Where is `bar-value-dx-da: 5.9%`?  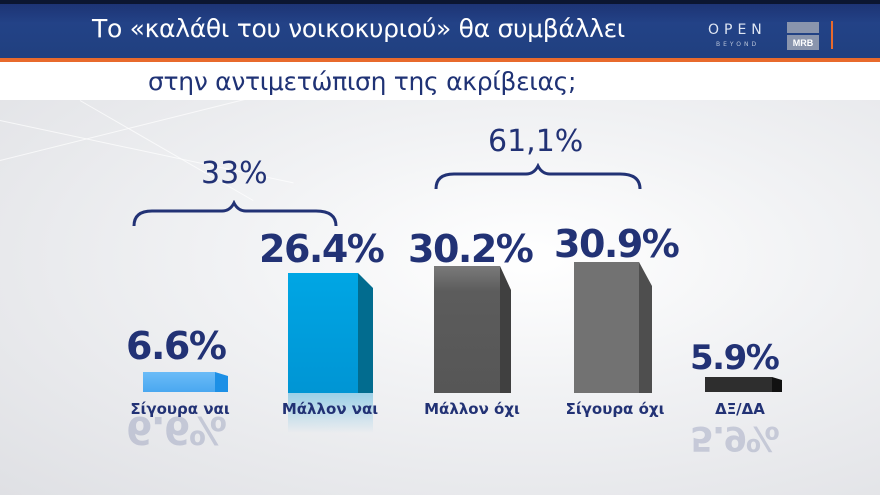 bar-value-dx-da: 5.9% is located at coordinates (735, 358).